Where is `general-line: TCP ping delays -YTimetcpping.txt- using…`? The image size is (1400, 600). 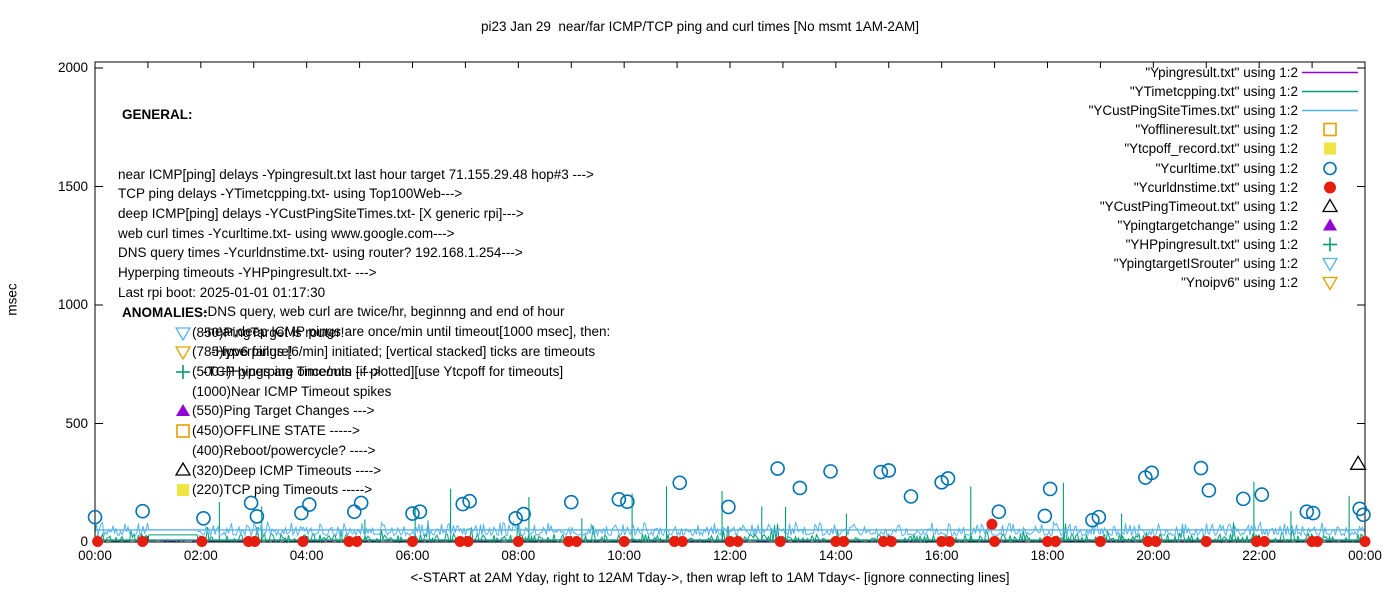
general-line: TCP ping delays -YTimetcpping.txt- using… is located at coordinates (290, 194).